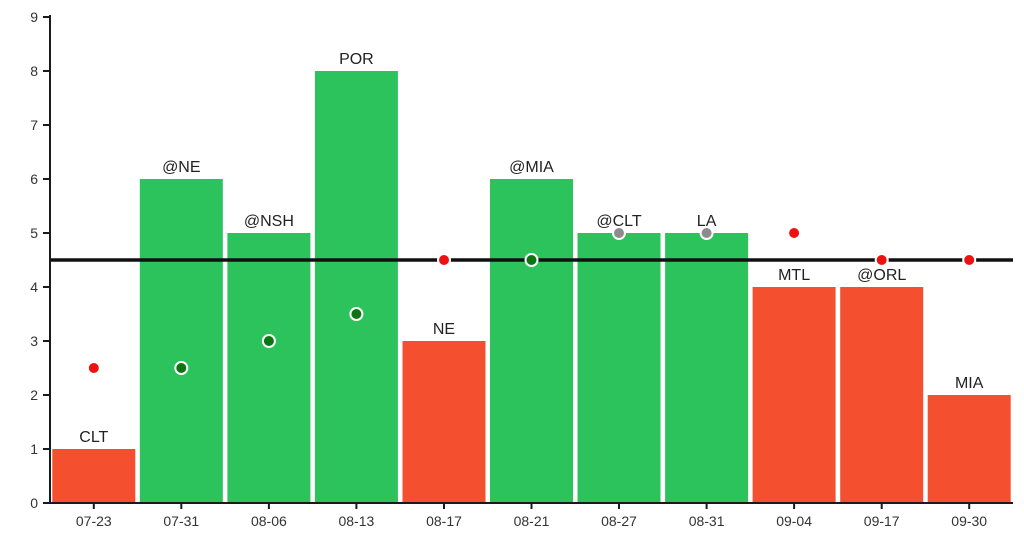 This screenshot has width=1024, height=544. Describe the element at coordinates (619, 221) in the screenshot. I see `bar-label-08-27: @CLT` at that location.